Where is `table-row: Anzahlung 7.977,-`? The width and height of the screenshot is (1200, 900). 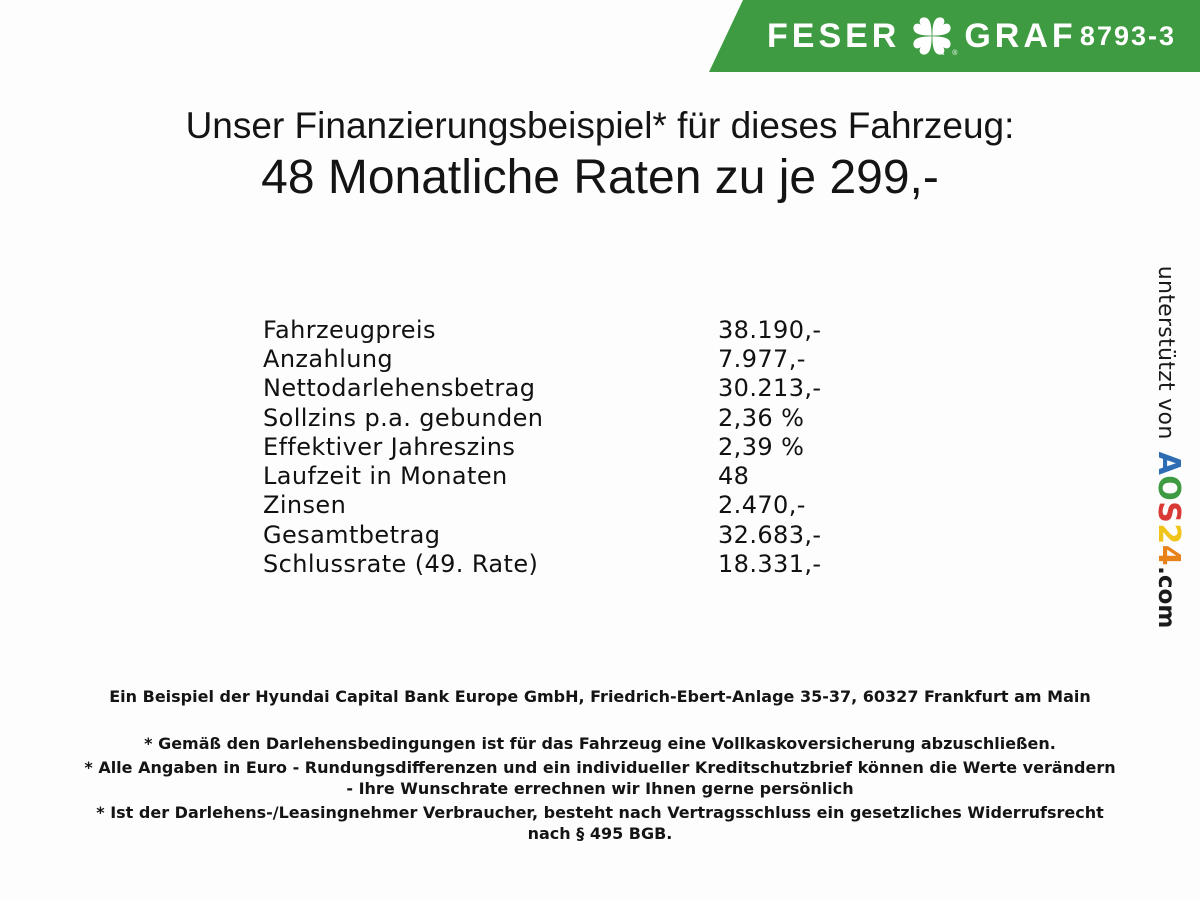 table-row: Anzahlung 7.977,- is located at coordinates (542, 358).